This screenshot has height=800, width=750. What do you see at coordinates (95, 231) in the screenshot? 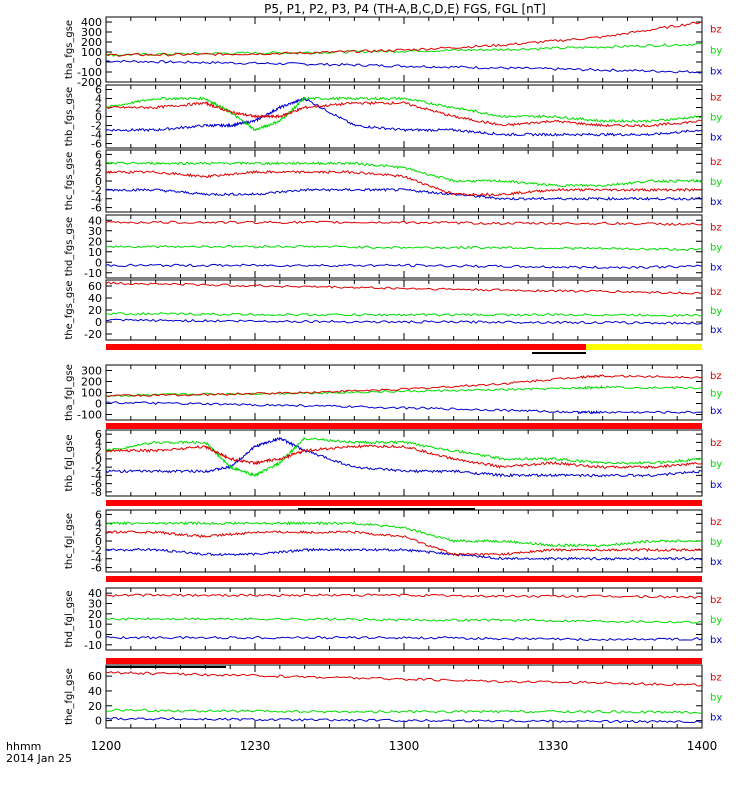
I see `y-tick-label: 30` at bounding box center [95, 231].